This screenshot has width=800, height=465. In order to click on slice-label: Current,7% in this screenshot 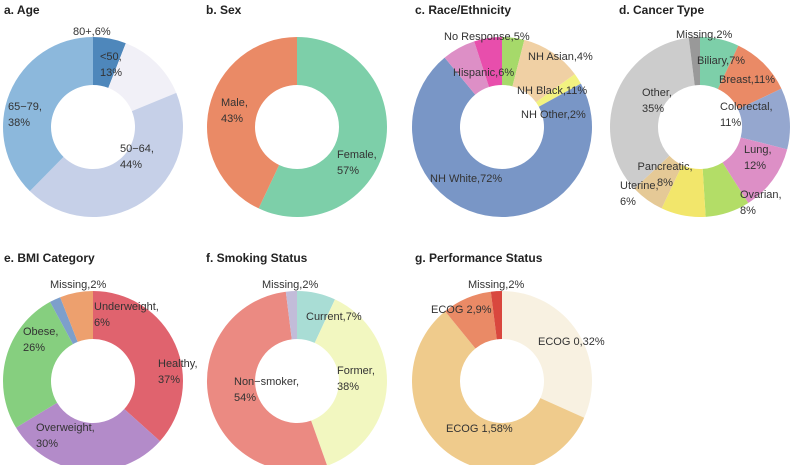, I will do `click(334, 317)`.